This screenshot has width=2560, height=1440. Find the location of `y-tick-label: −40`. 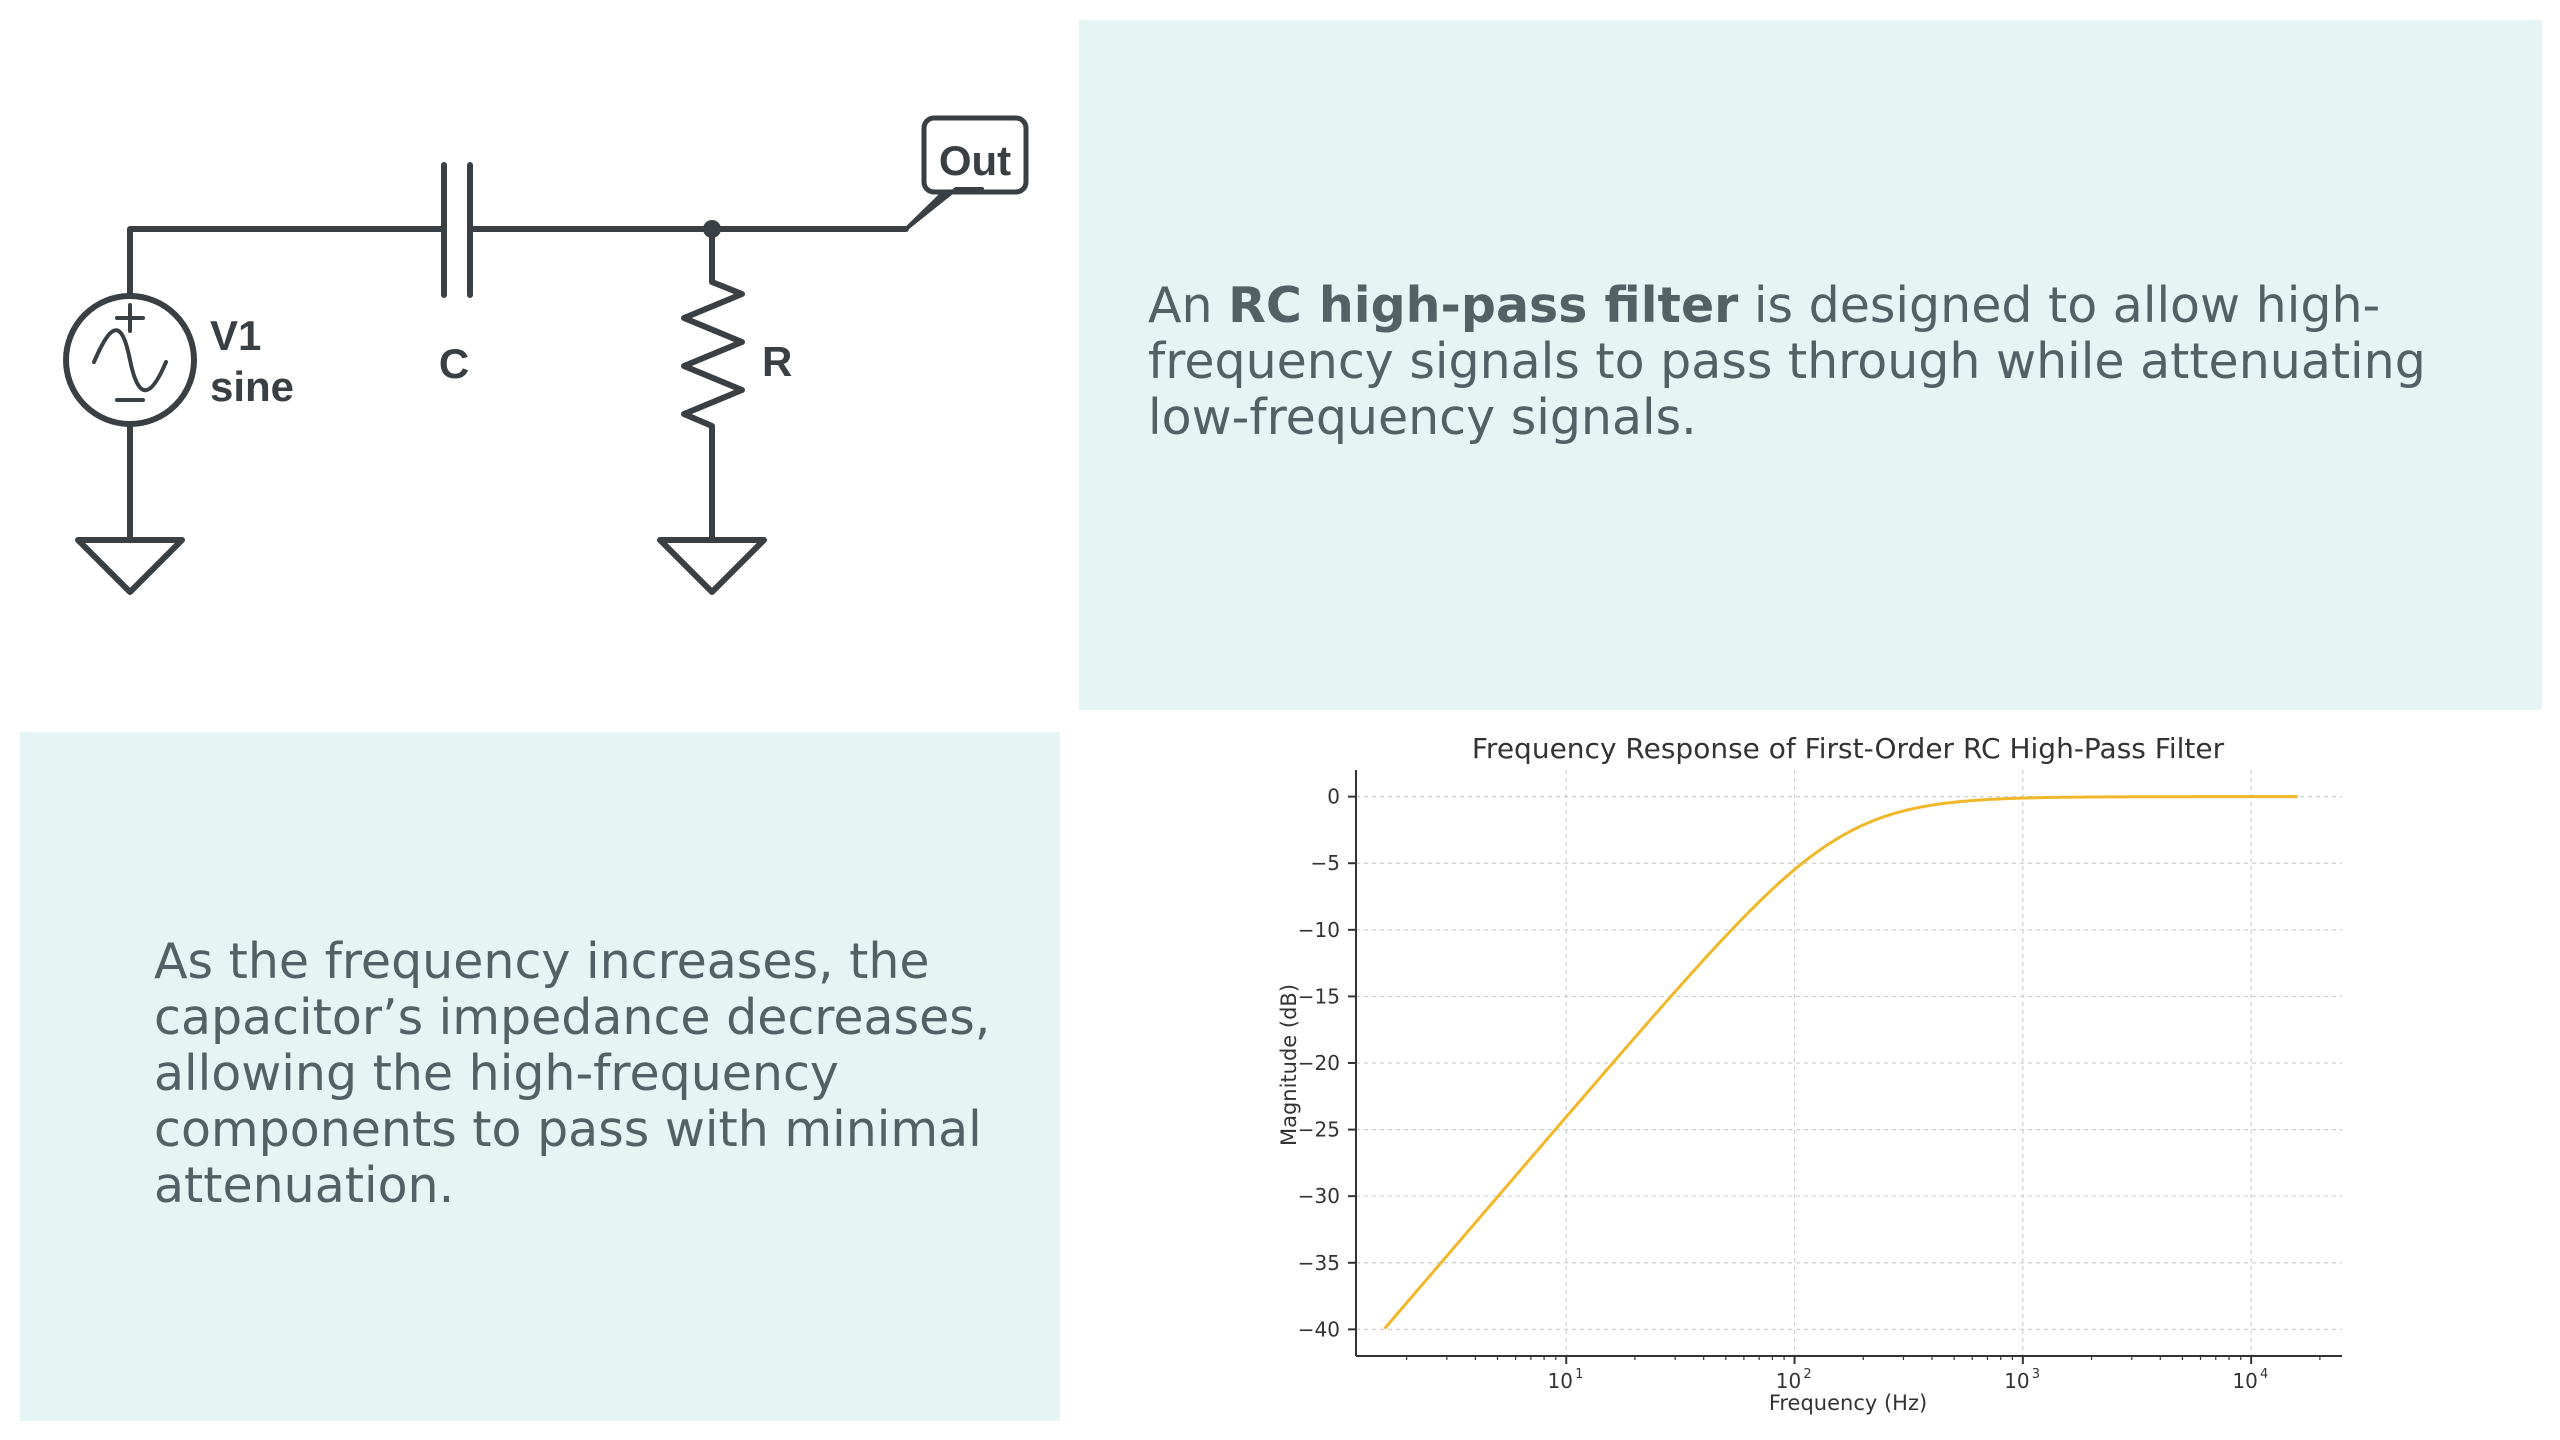

y-tick-label: −40 is located at coordinates (1319, 1329).